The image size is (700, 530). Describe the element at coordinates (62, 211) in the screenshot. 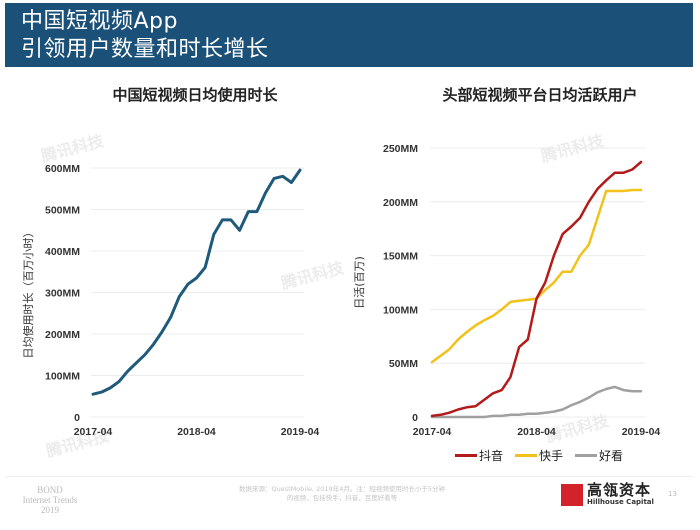

I see `y-tick-label: 500MM` at that location.